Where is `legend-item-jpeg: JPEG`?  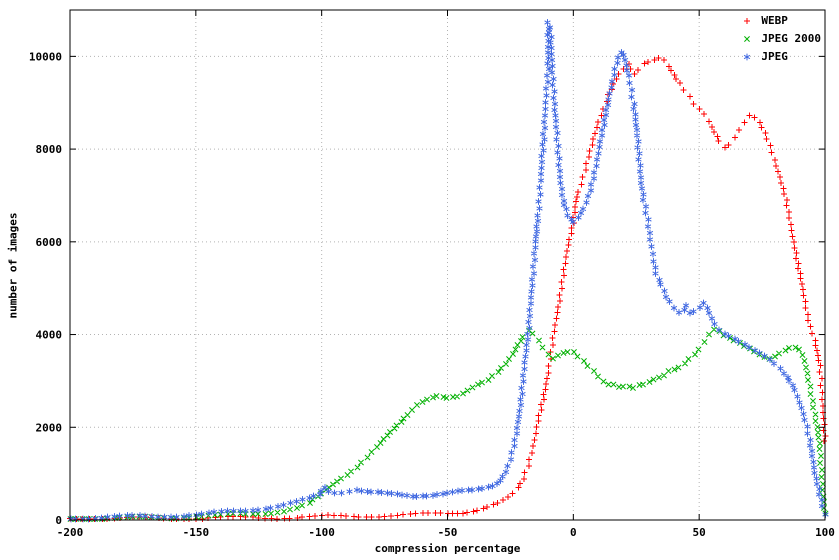 legend-item-jpeg: JPEG is located at coordinates (780, 56).